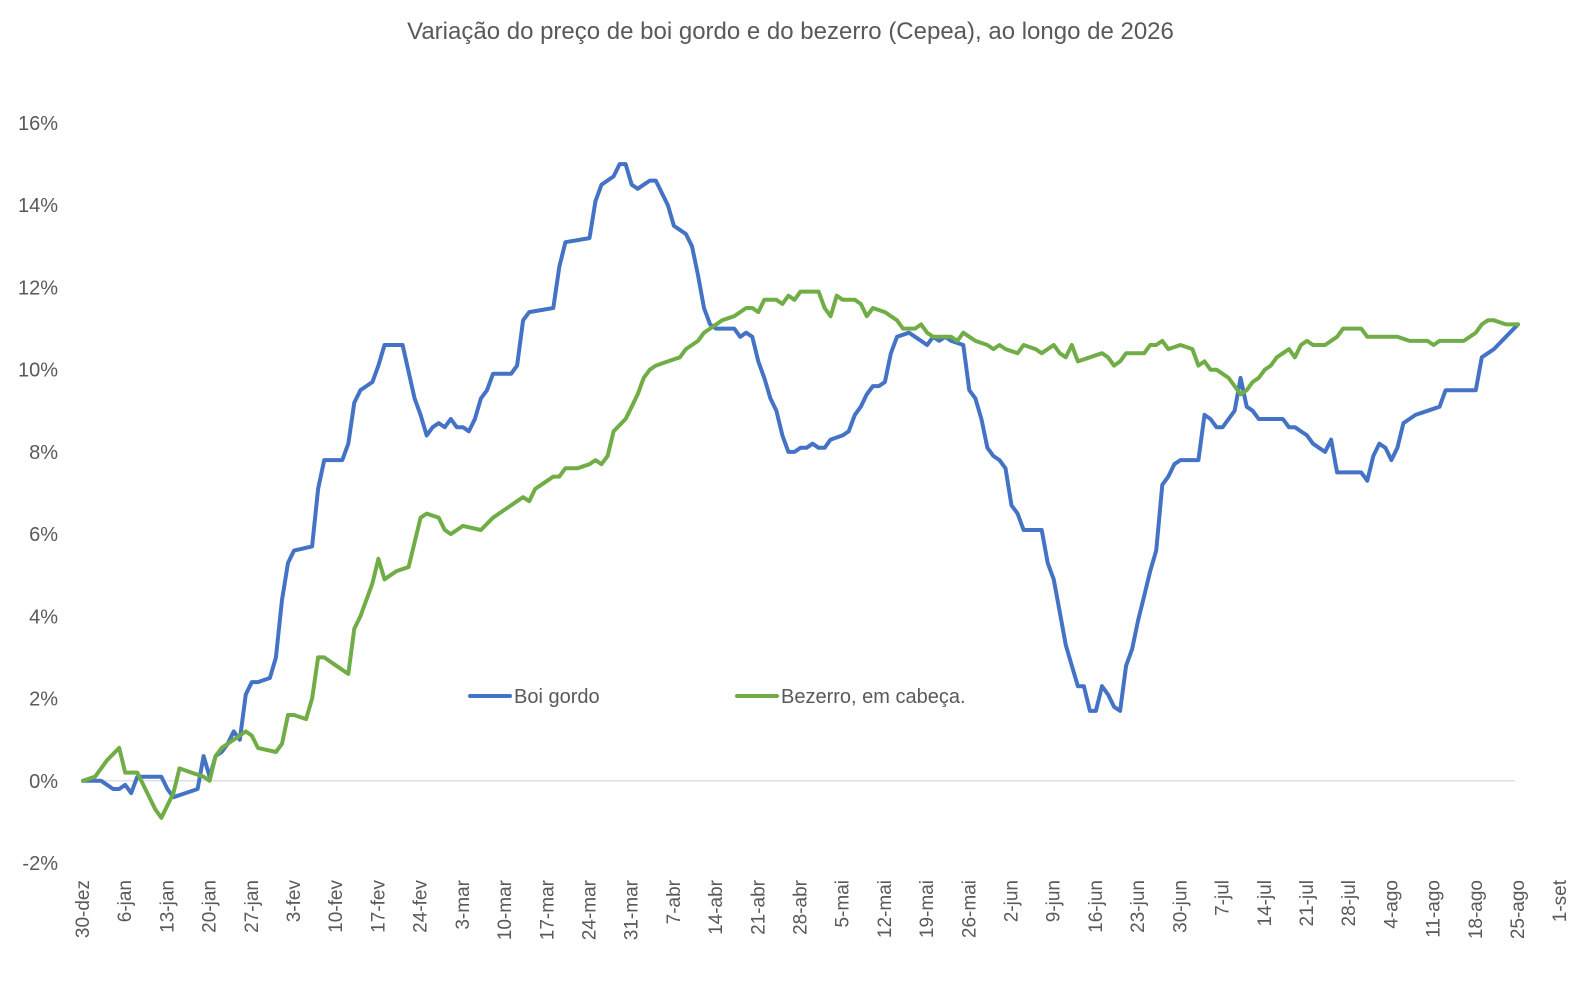  What do you see at coordinates (1138, 906) in the screenshot?
I see `x-tick-label: 23-jun` at bounding box center [1138, 906].